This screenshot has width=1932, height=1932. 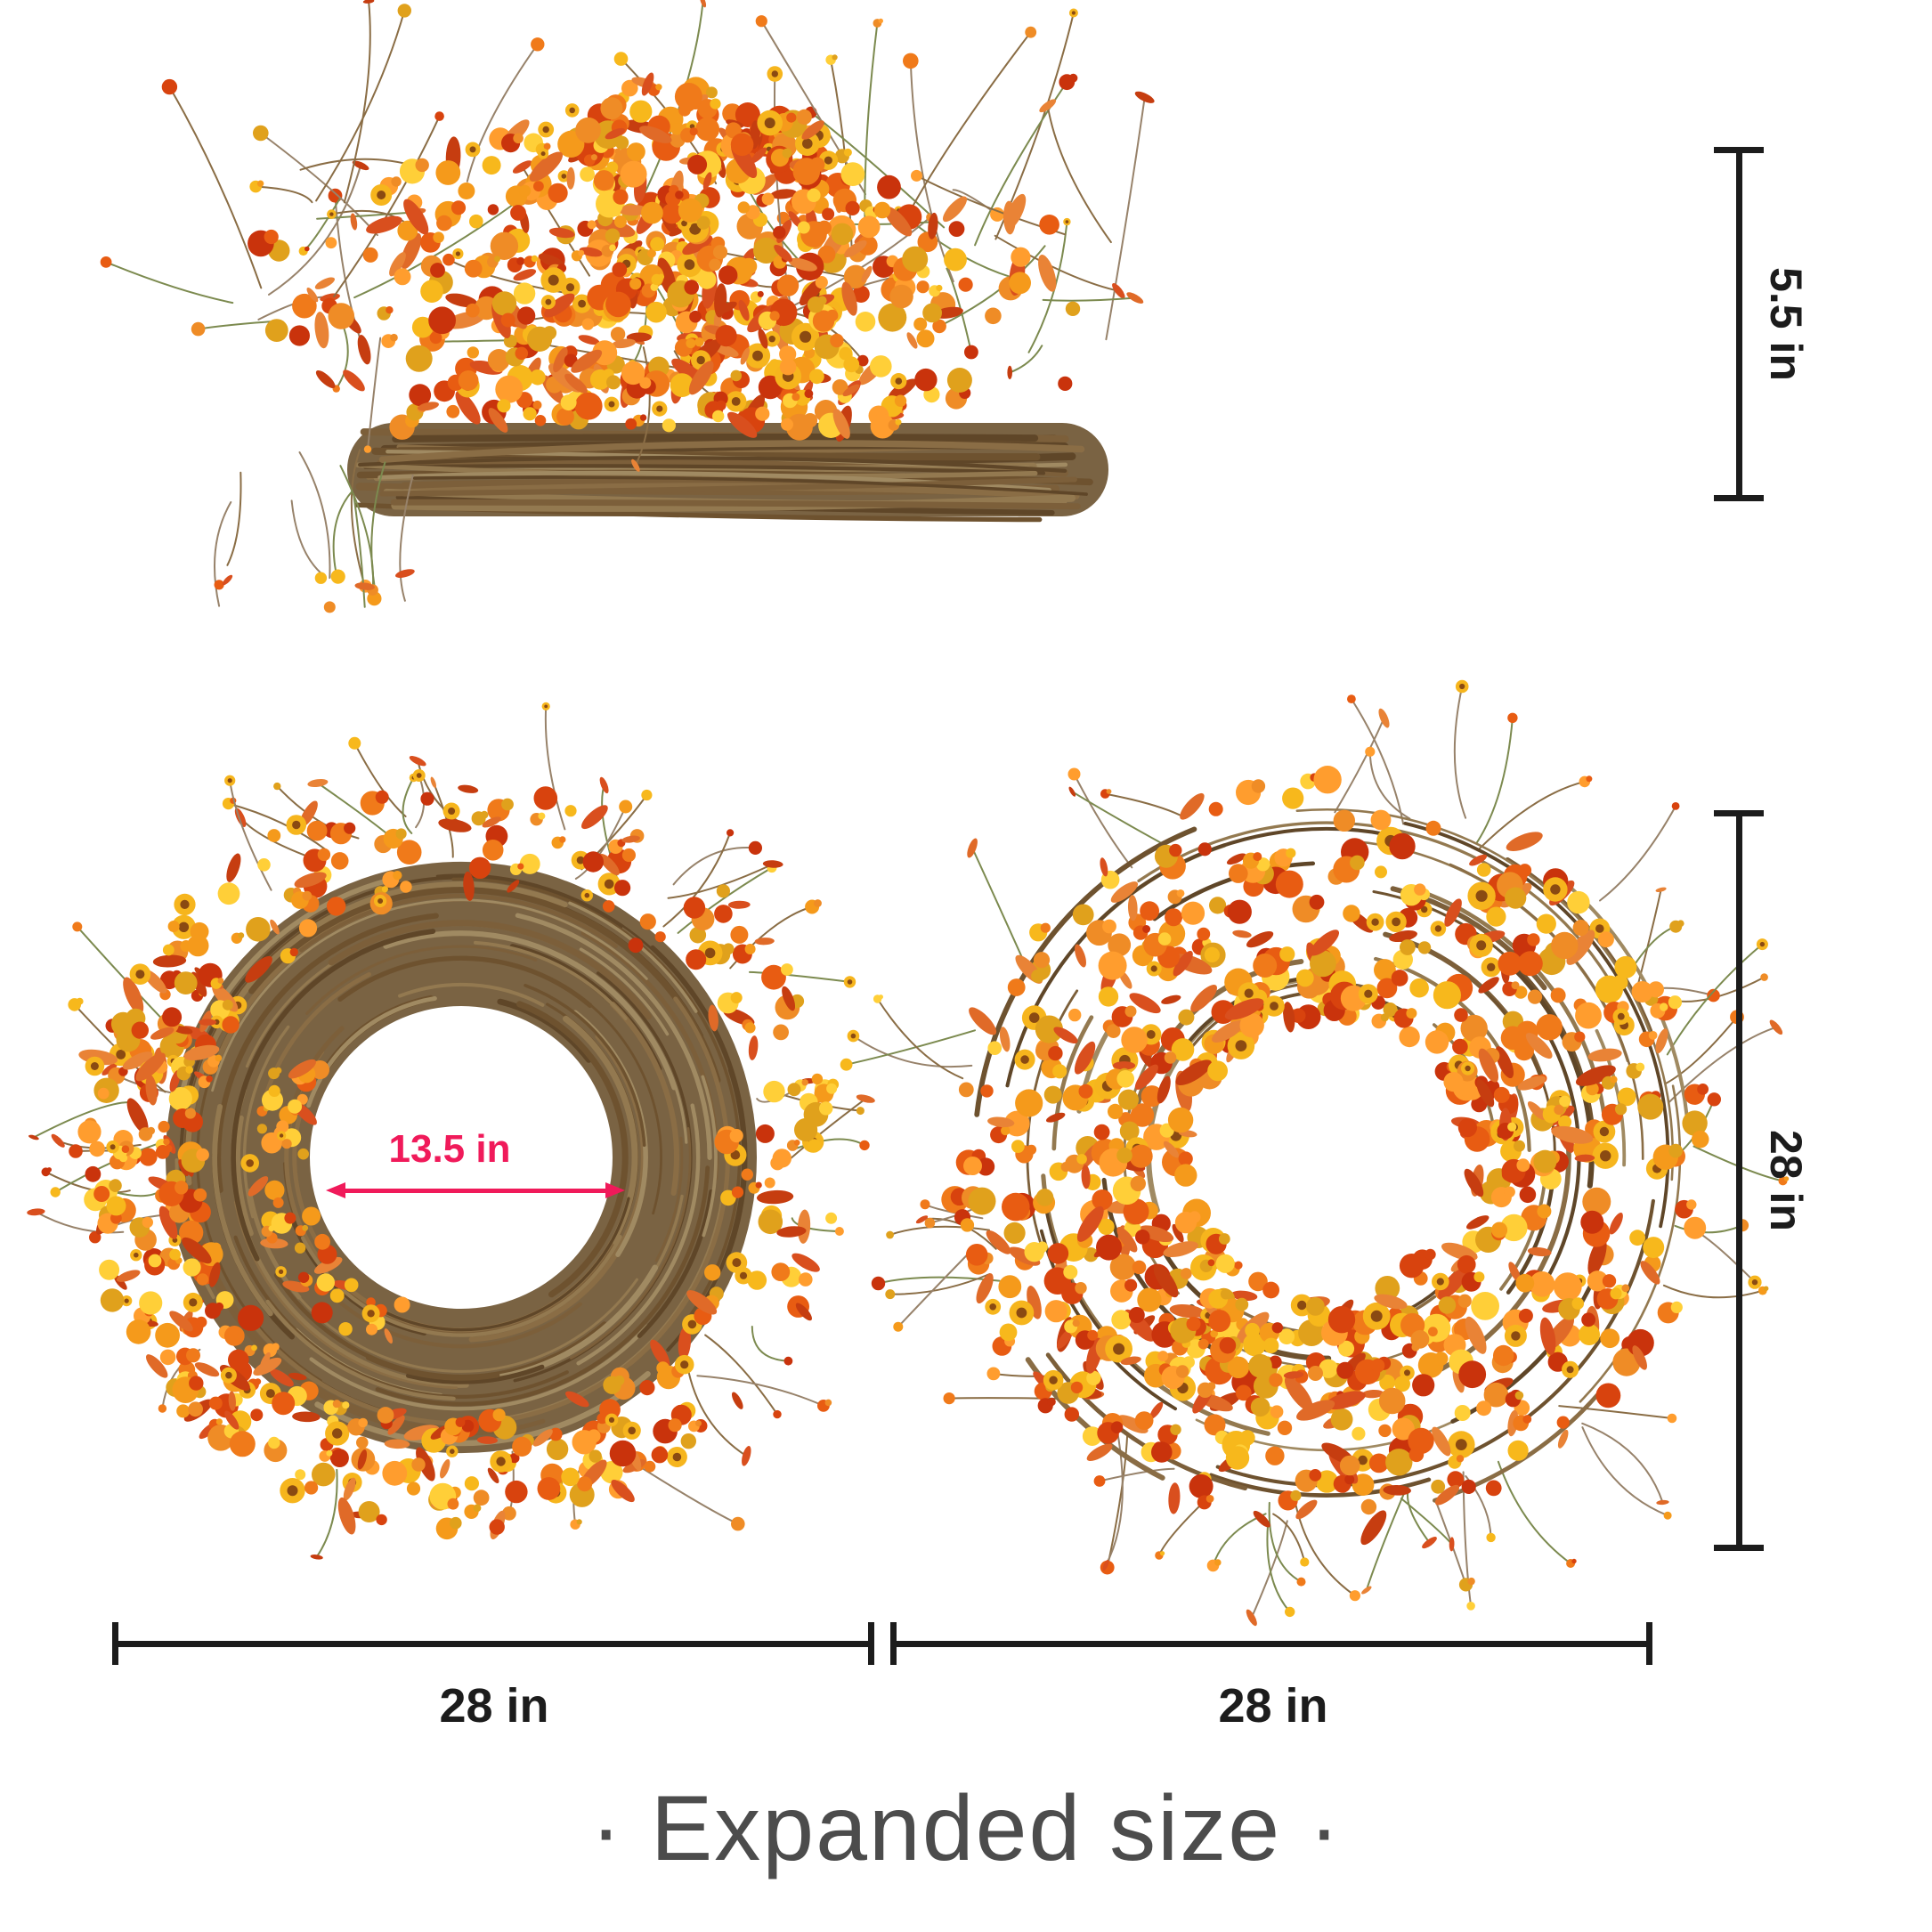 I want to click on inner-diameter-arrow, so click(x=476, y=1190).